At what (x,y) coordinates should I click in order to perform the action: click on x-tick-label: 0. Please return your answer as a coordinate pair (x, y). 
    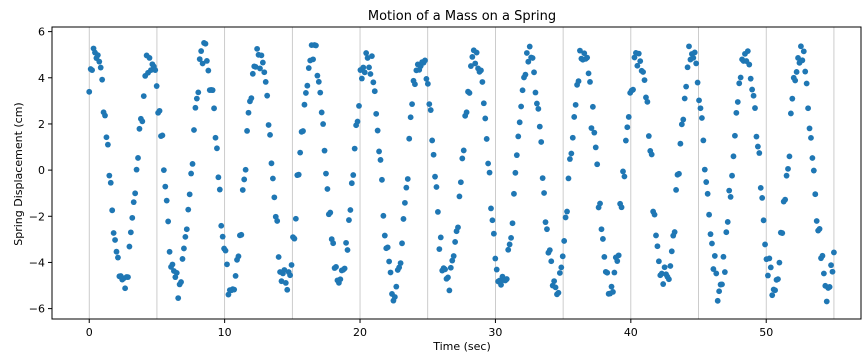
    Looking at the image, I should click on (89, 332).